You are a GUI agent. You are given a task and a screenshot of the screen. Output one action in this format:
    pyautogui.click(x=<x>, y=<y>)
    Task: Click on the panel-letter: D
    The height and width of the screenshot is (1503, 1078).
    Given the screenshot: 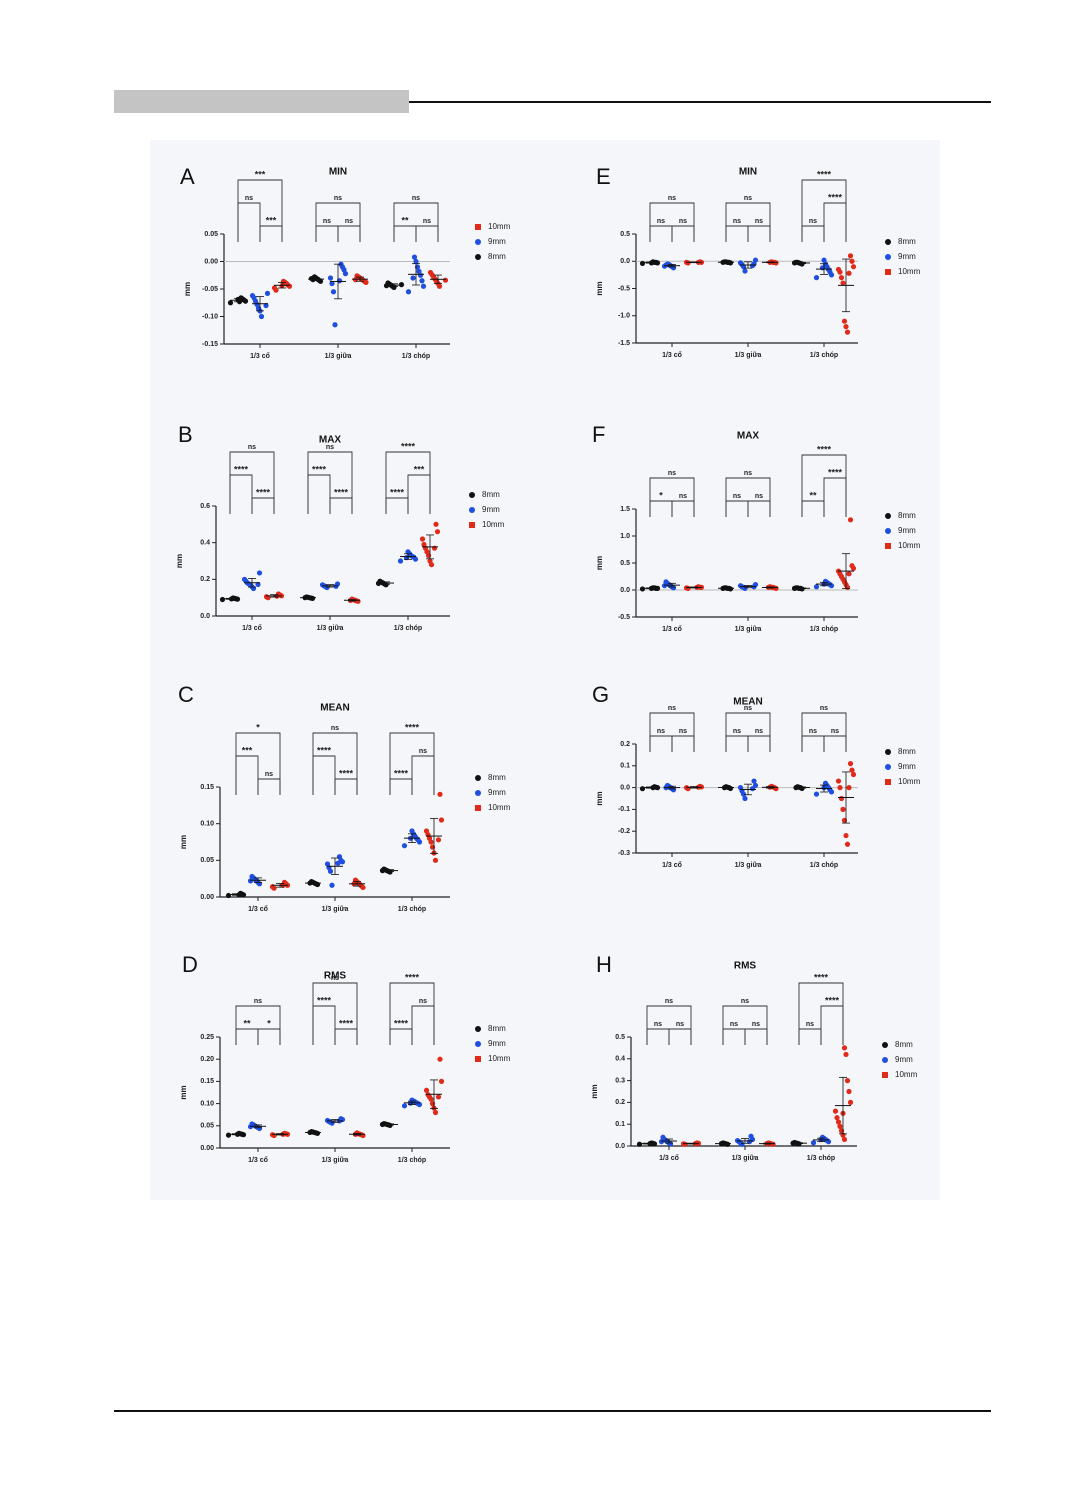 What is the action you would take?
    pyautogui.click(x=190, y=964)
    